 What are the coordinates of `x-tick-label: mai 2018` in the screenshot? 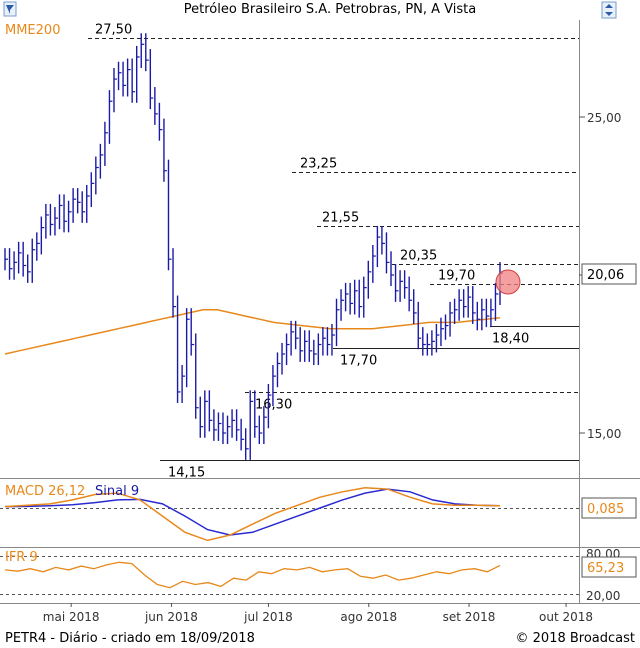 It's located at (71, 617).